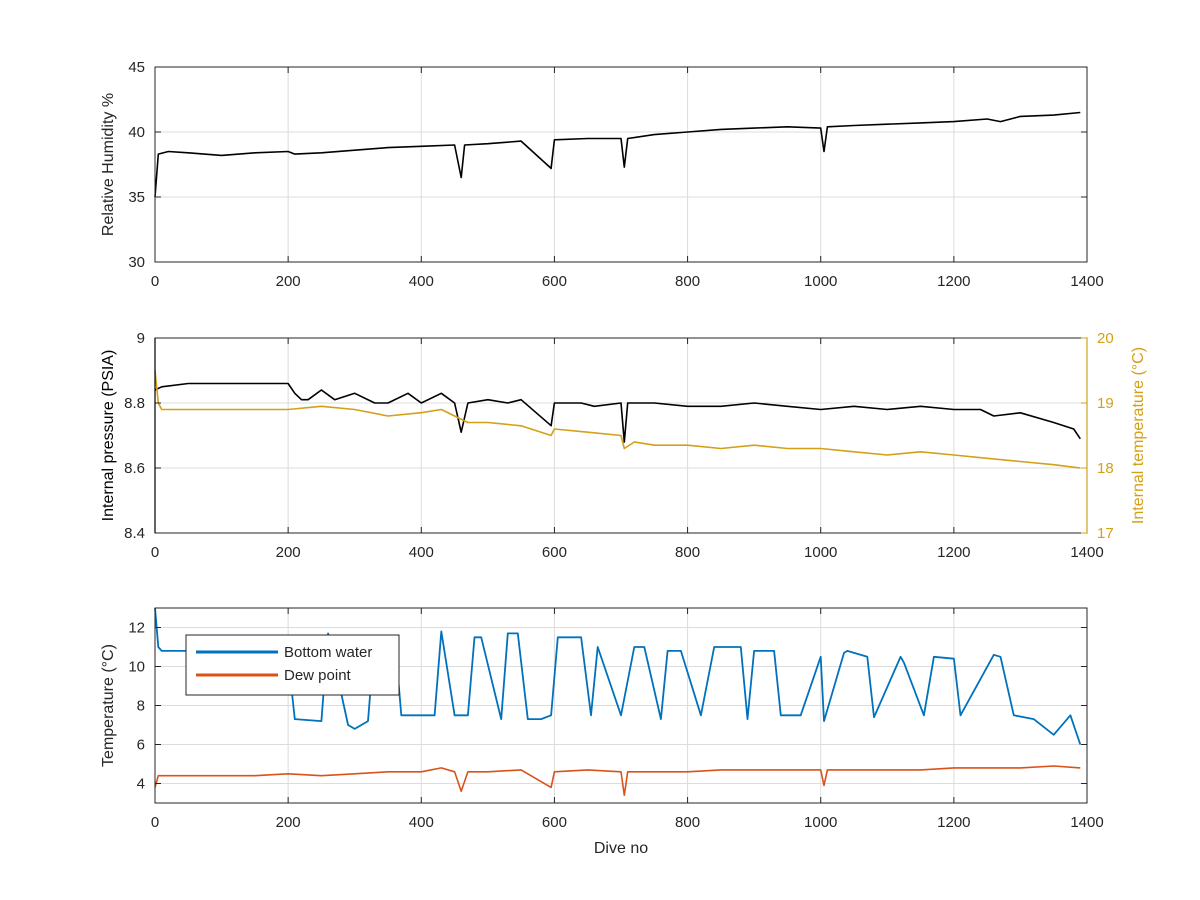 This screenshot has height=900, width=1200. What do you see at coordinates (136, 197) in the screenshot?
I see `y-tick-label: 35` at bounding box center [136, 197].